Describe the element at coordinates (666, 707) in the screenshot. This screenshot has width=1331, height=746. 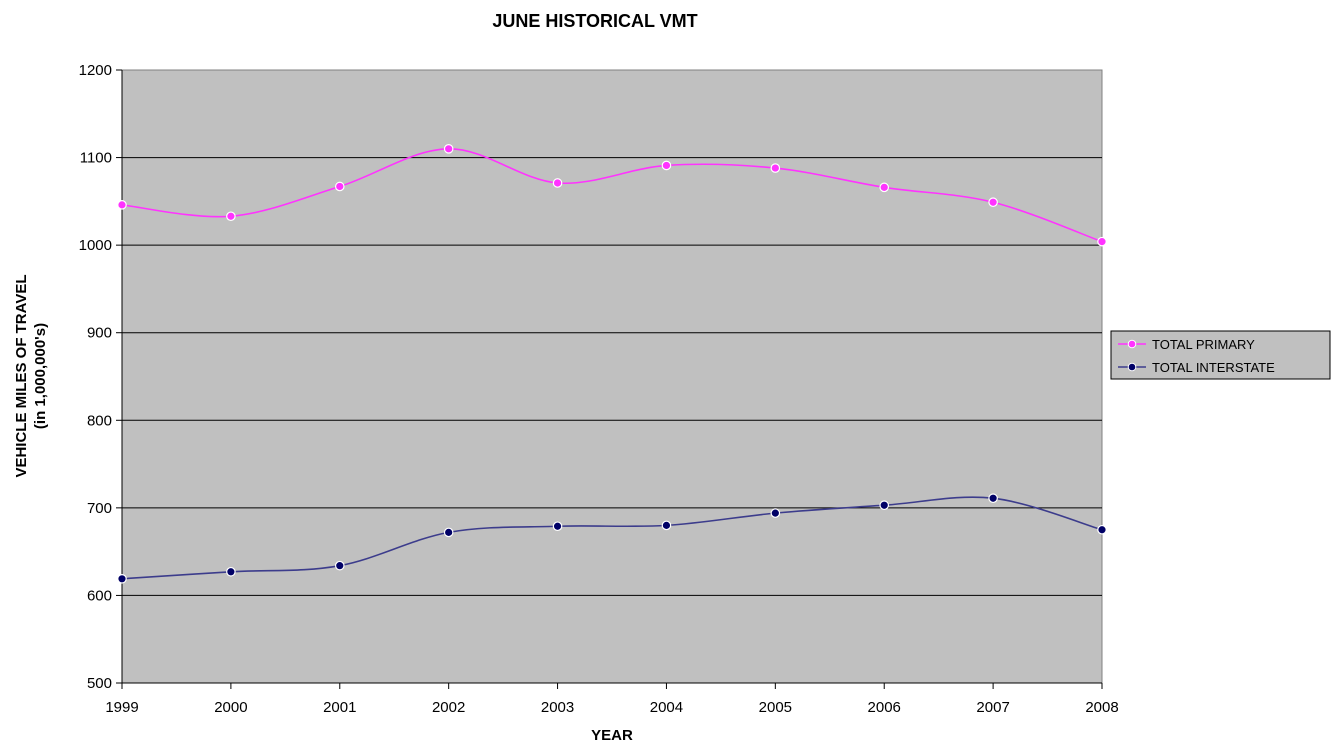
I see `x-tick-label: 2004` at that location.